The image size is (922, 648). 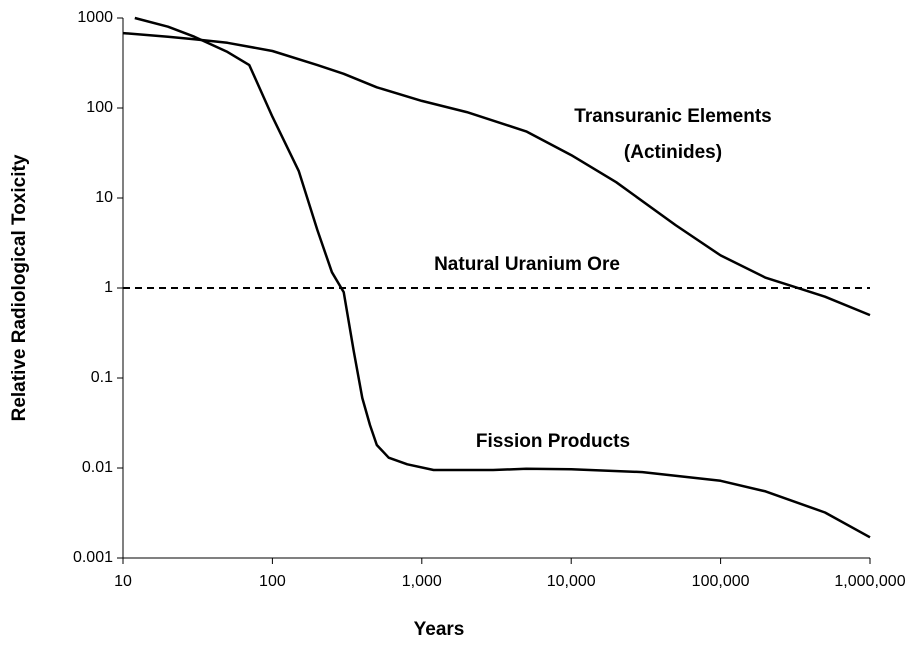 What do you see at coordinates (93, 557) in the screenshot?
I see `y-tick-label: 0.001` at bounding box center [93, 557].